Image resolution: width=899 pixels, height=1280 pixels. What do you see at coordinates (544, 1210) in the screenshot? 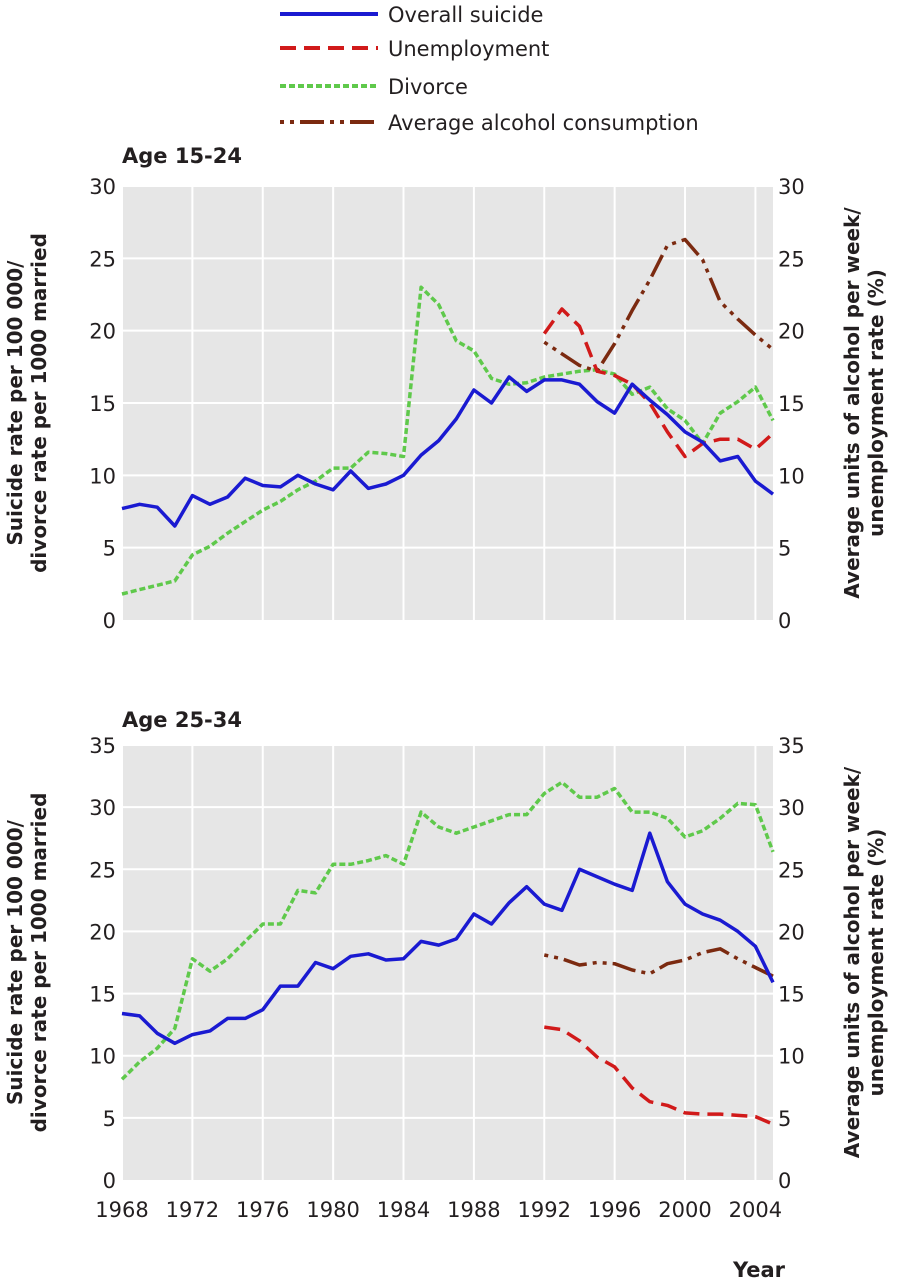
I see `x-tick-label: 1992` at bounding box center [544, 1210].